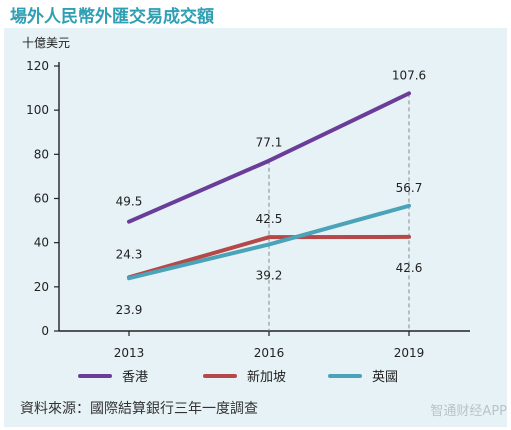 Image resolution: width=511 pixels, height=430 pixels. Describe the element at coordinates (409, 268) in the screenshot. I see `data-label: 42.6` at that location.